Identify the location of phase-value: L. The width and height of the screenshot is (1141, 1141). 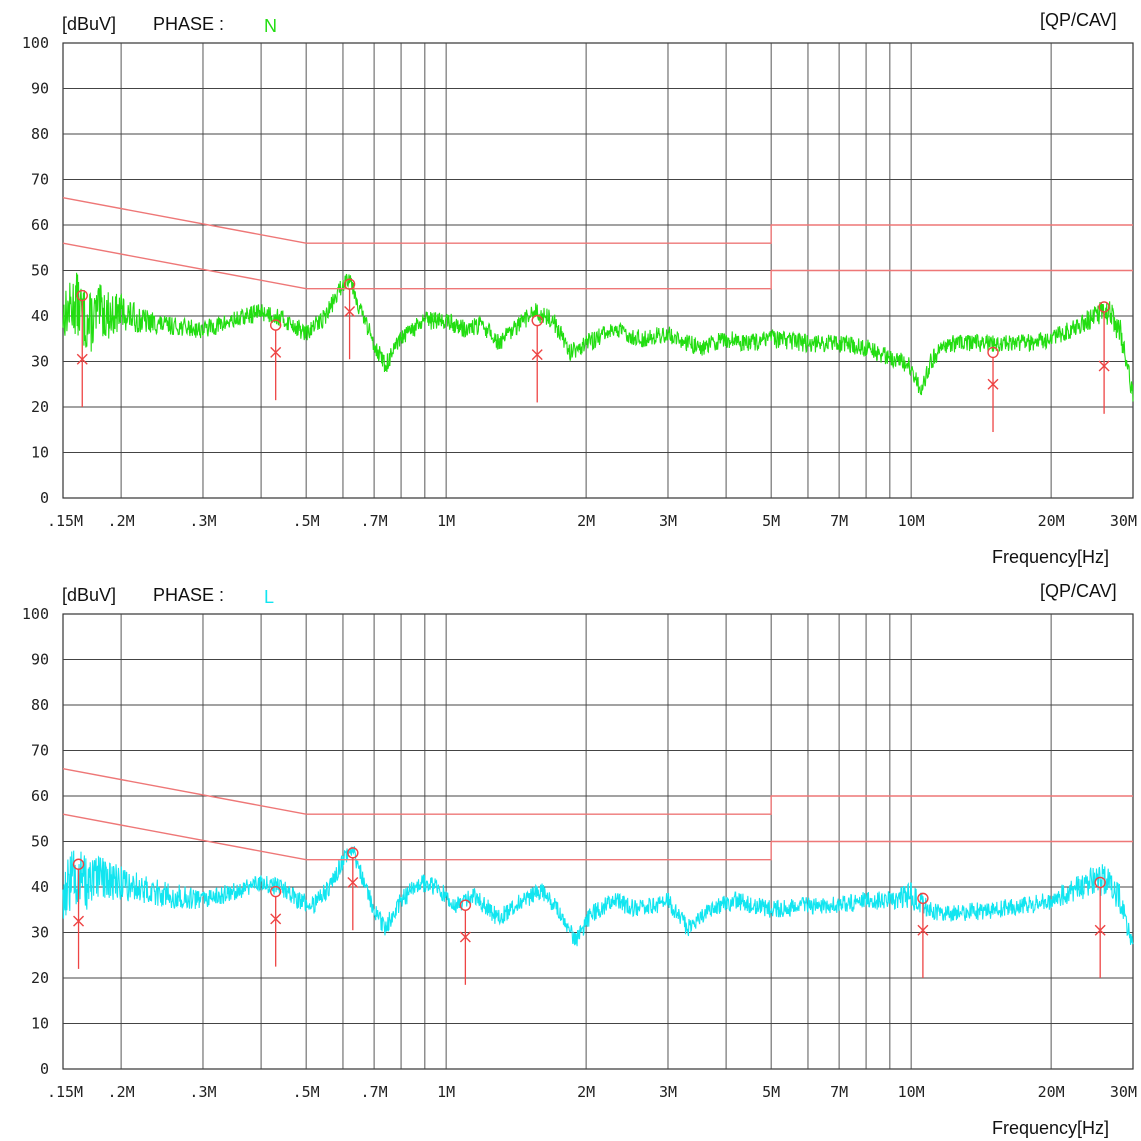
(269, 597).